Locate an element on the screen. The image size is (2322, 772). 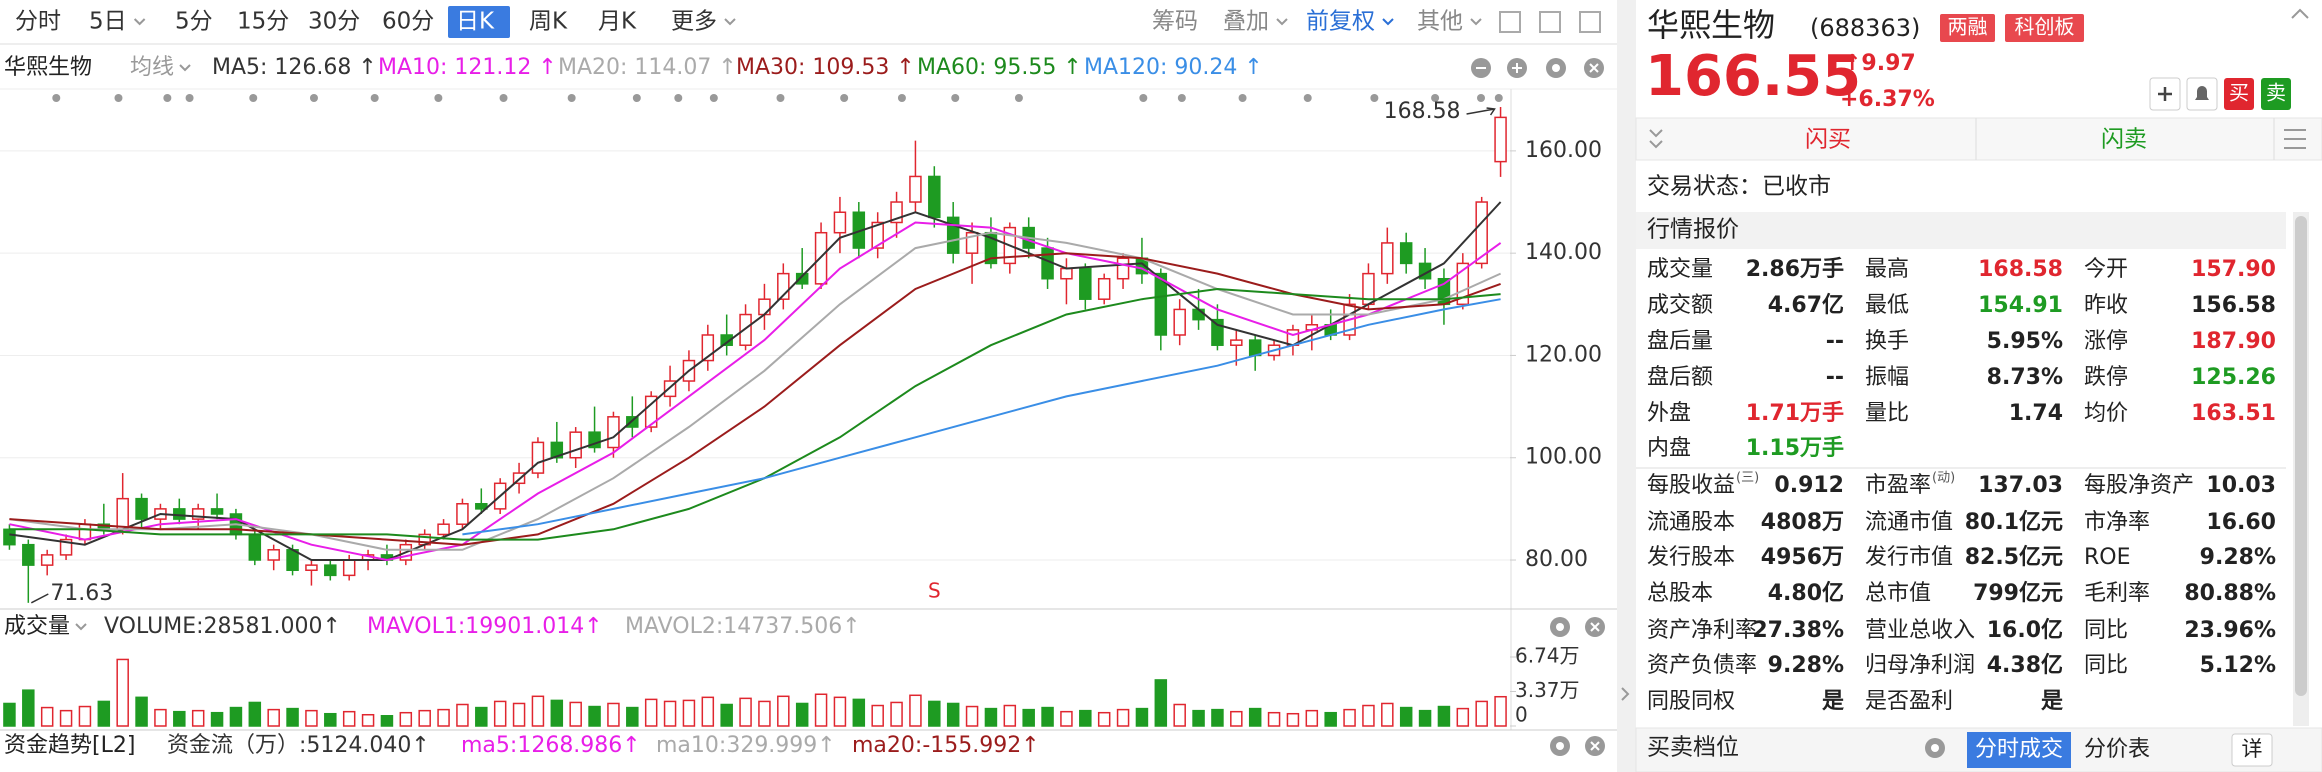
quote-label: 流通市值 is located at coordinates (1909, 522).